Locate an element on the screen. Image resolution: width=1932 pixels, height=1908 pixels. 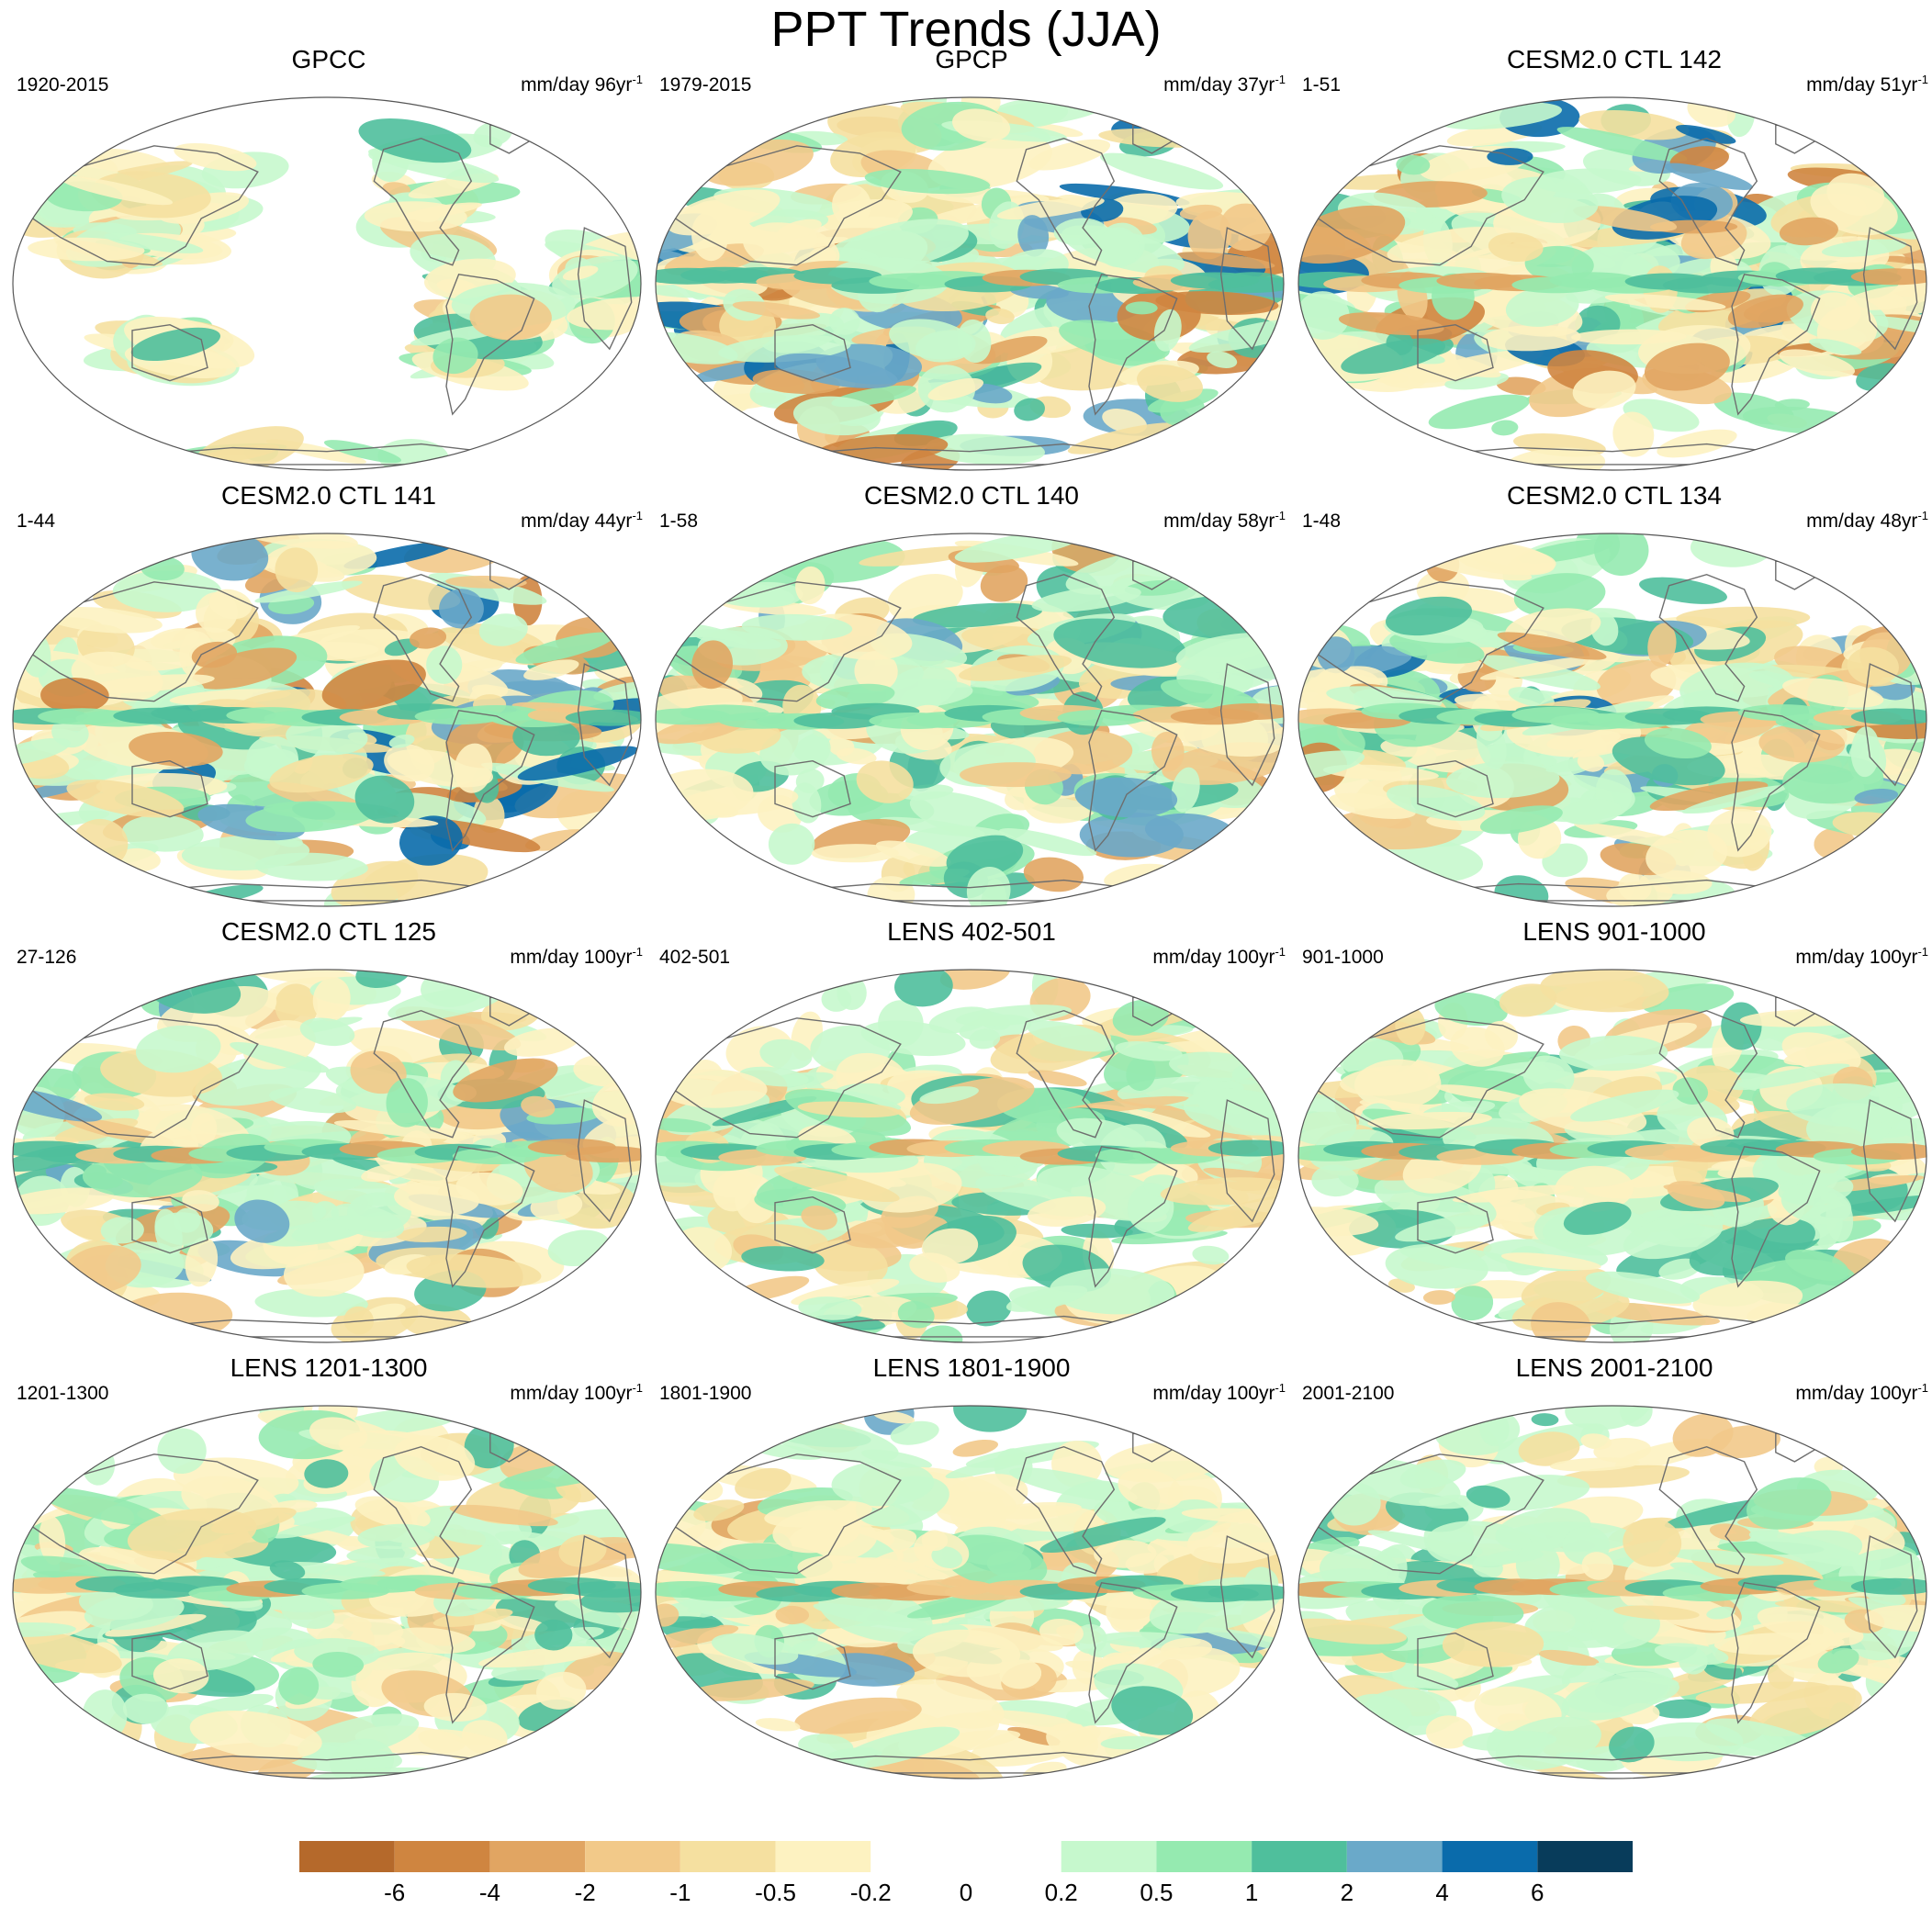
panel-units-exponent: -1 is located at coordinates (1280, 79).